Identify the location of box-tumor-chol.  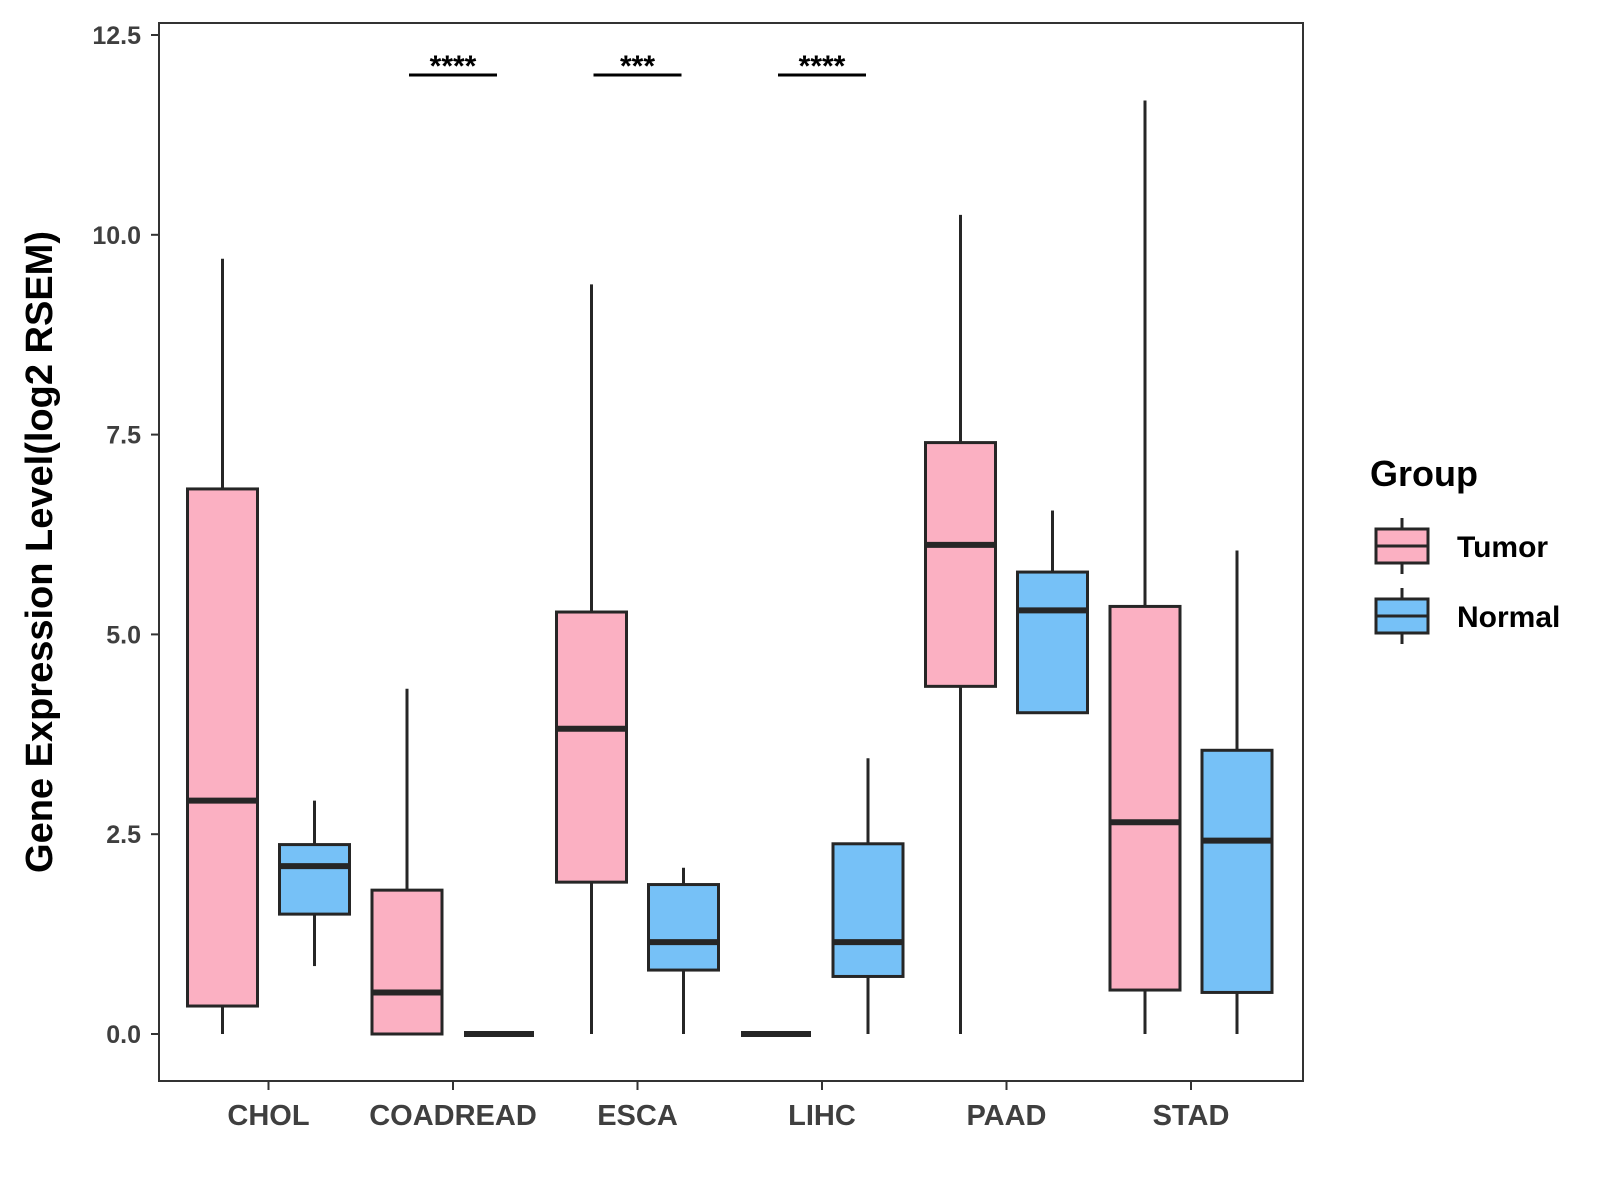
(222, 646).